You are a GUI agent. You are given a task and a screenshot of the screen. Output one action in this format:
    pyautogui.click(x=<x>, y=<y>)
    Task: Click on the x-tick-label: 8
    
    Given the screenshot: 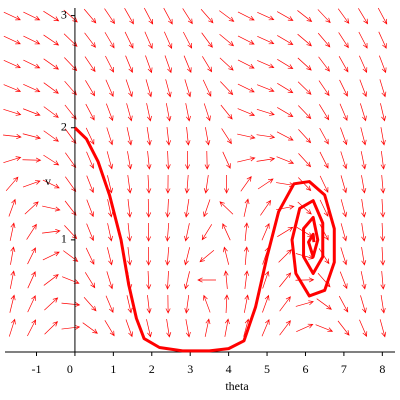 What is the action you would take?
    pyautogui.click(x=382, y=369)
    